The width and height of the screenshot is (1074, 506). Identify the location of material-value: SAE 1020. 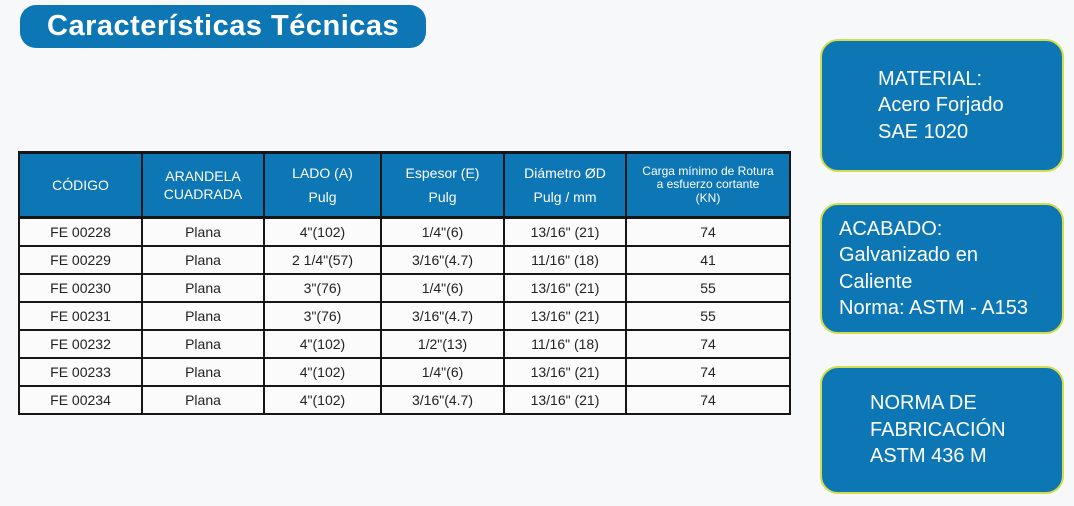
(923, 131).